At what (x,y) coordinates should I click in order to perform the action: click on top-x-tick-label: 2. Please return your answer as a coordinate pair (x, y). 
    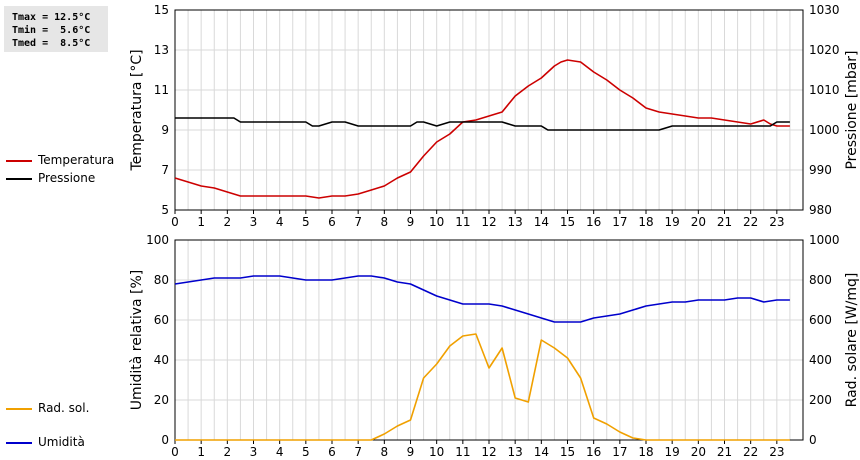
    Looking at the image, I should click on (228, 222).